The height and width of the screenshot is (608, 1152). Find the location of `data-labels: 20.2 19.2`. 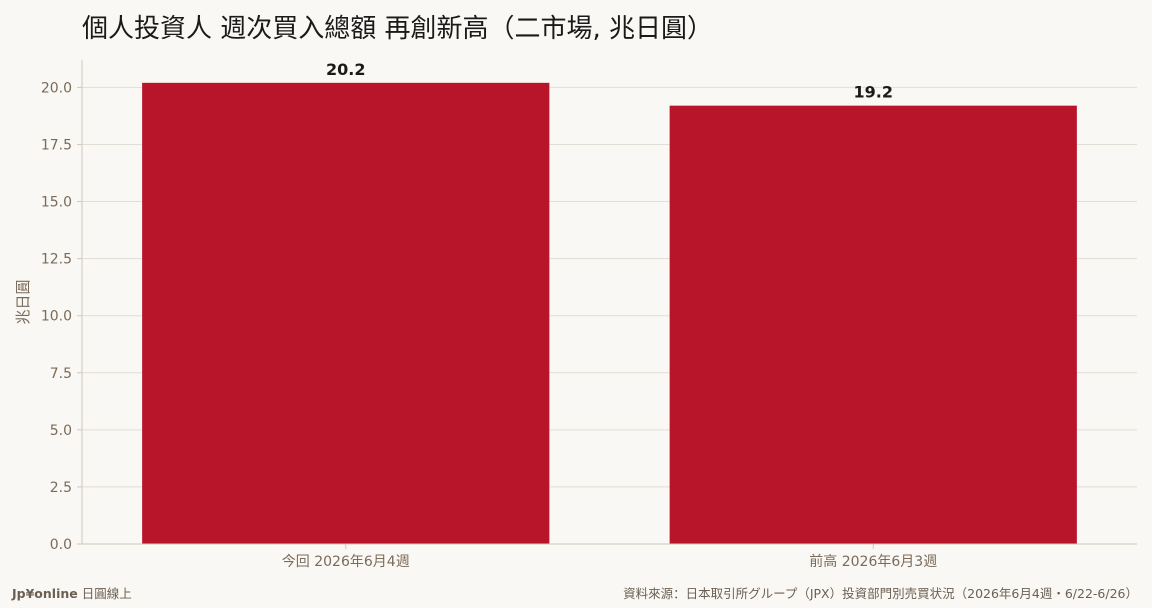

data-labels: 20.2 19.2 is located at coordinates (609, 81).